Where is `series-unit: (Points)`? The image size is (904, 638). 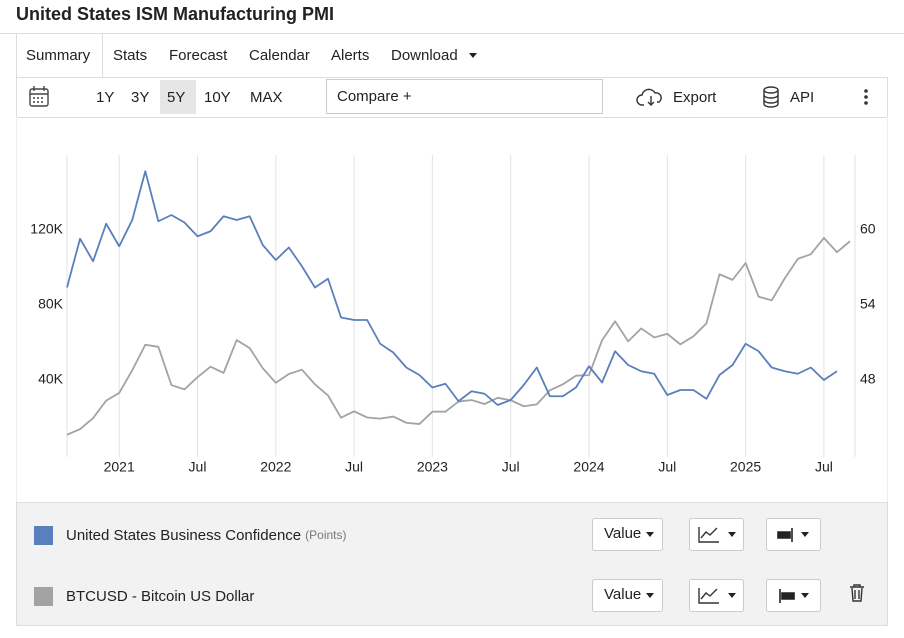 series-unit: (Points) is located at coordinates (325, 535).